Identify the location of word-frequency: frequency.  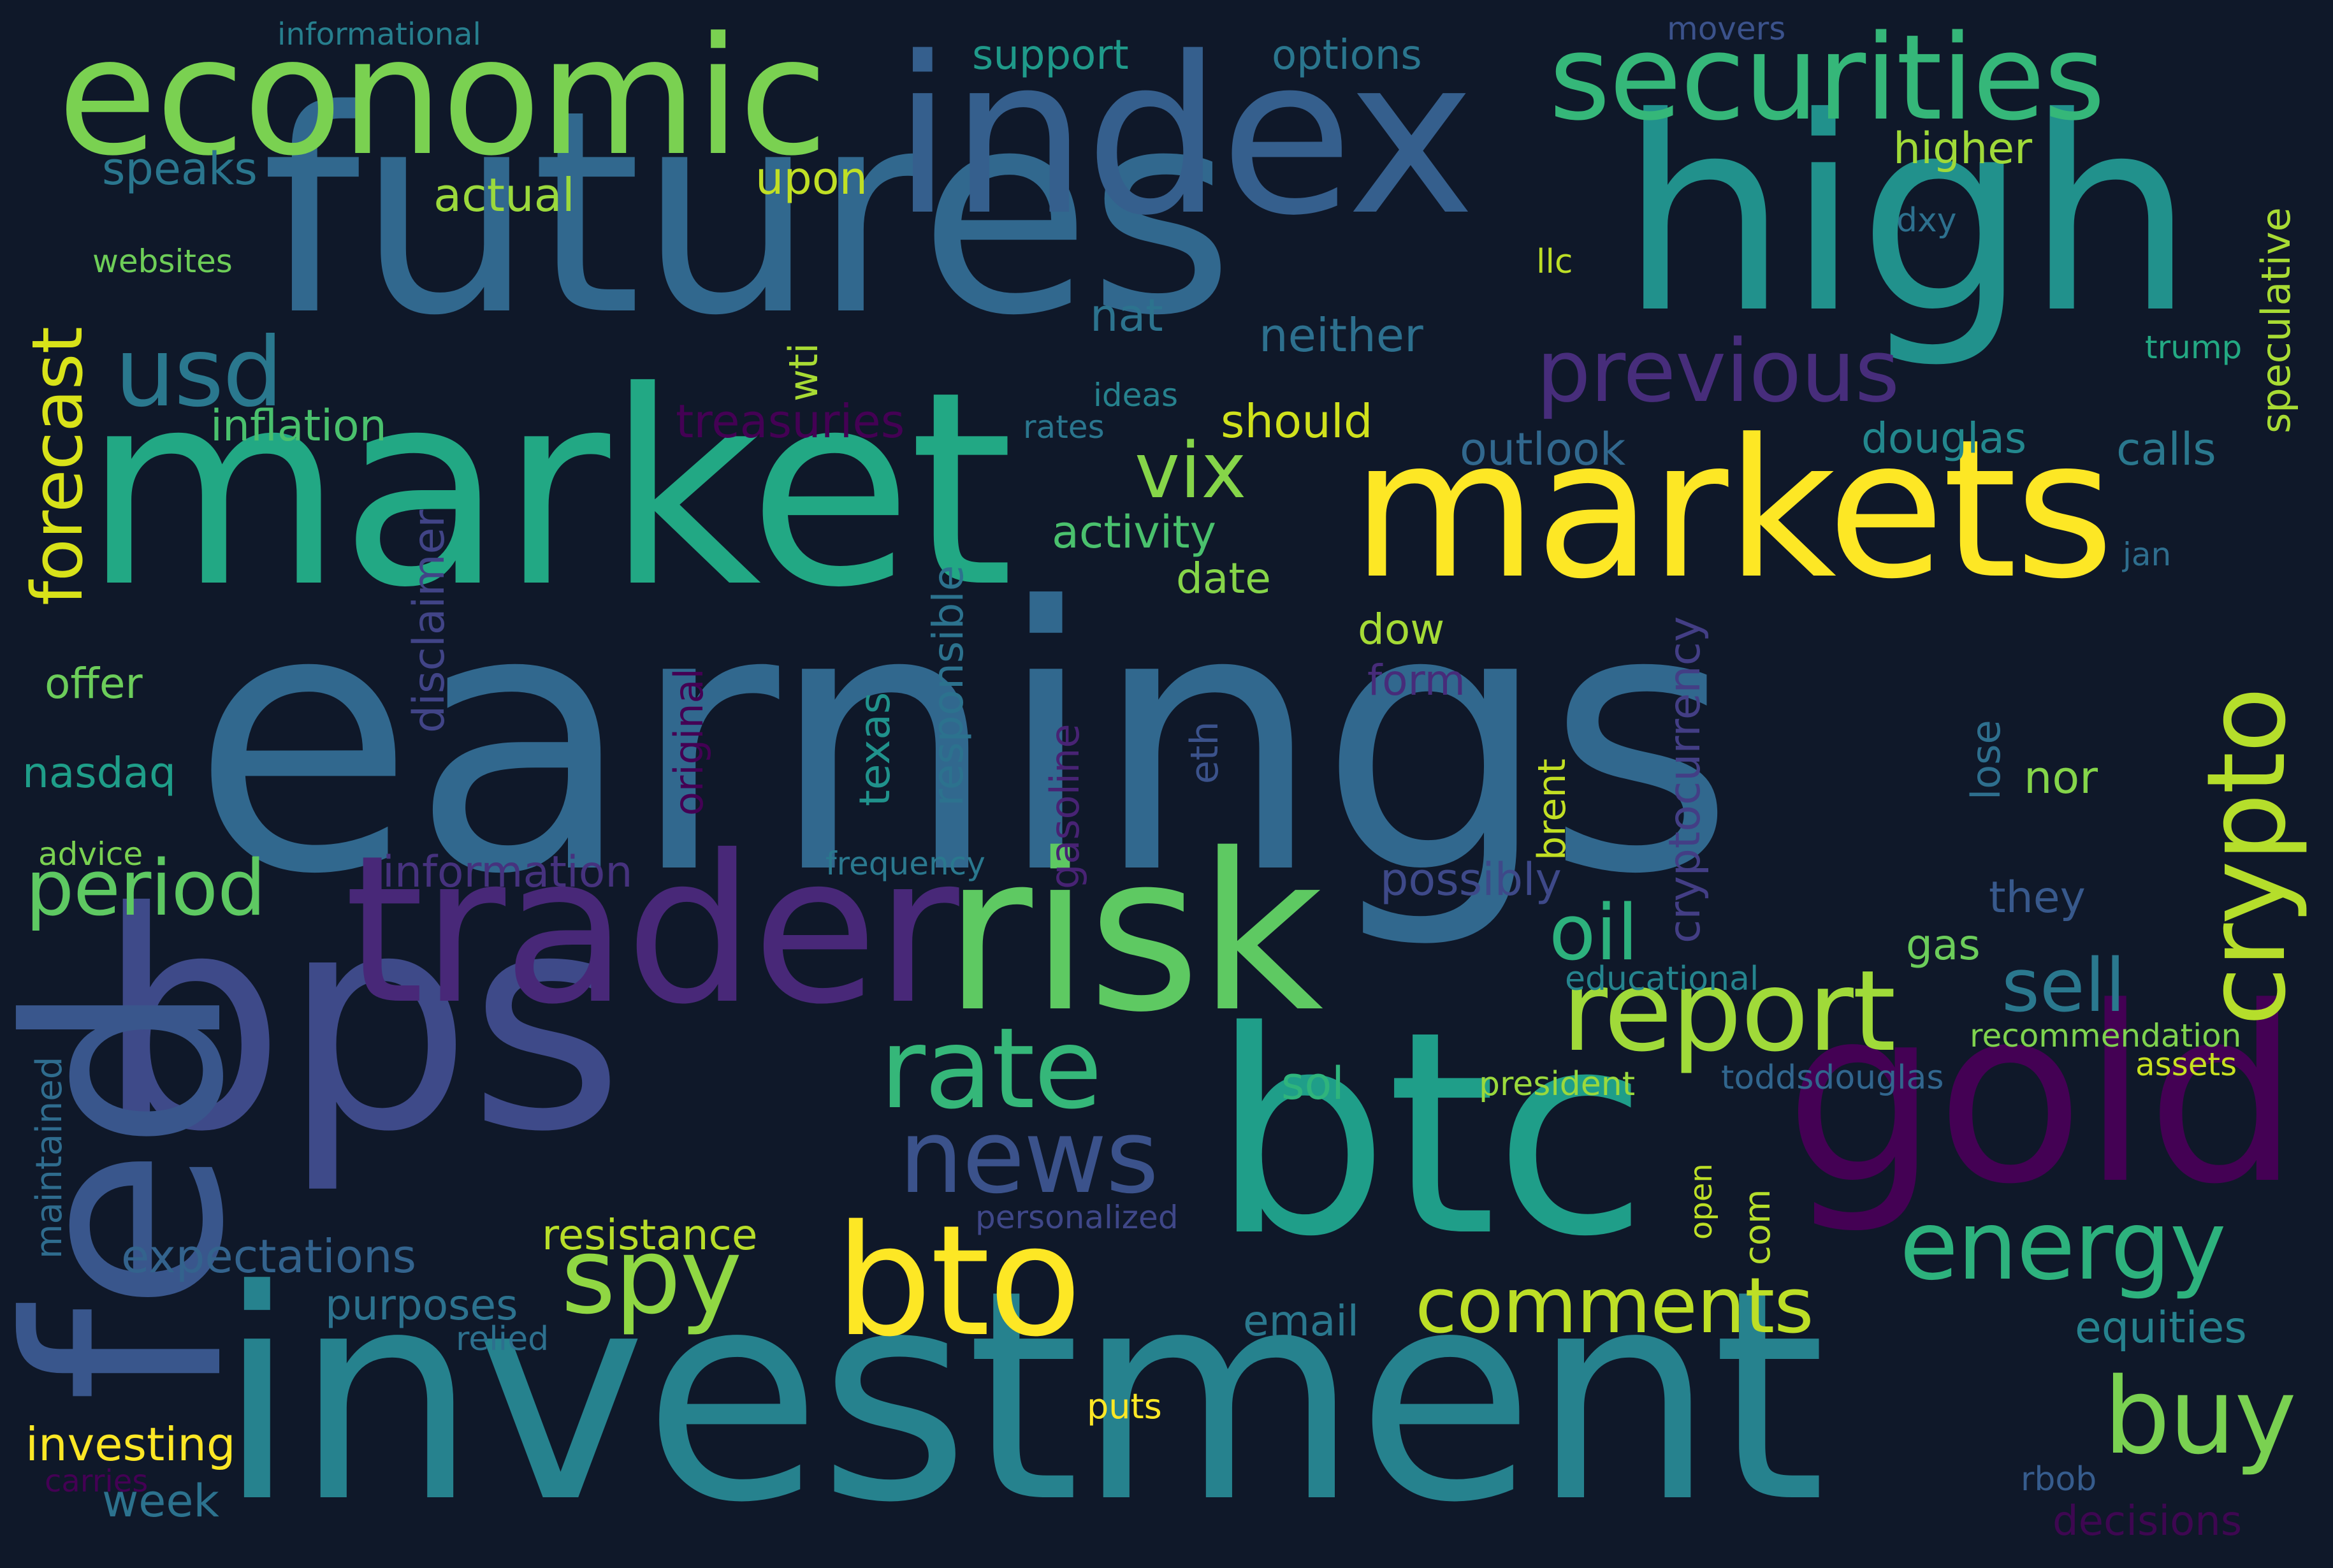
(905, 864).